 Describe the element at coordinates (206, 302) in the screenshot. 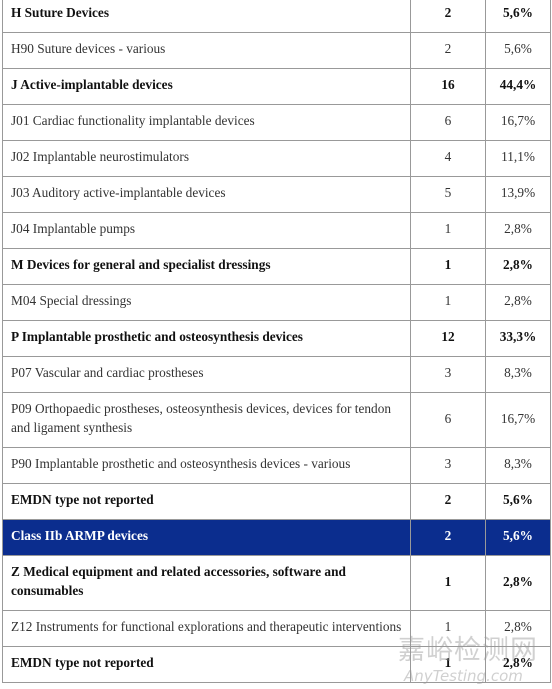

I see `row-label: M04 Special dressings` at that location.